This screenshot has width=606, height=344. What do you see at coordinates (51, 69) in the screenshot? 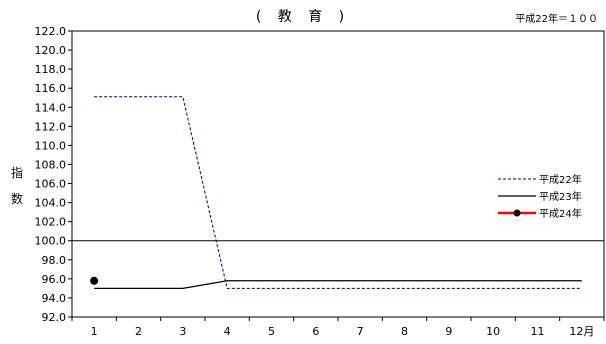
I see `y-tick-label: 118.0` at bounding box center [51, 69].